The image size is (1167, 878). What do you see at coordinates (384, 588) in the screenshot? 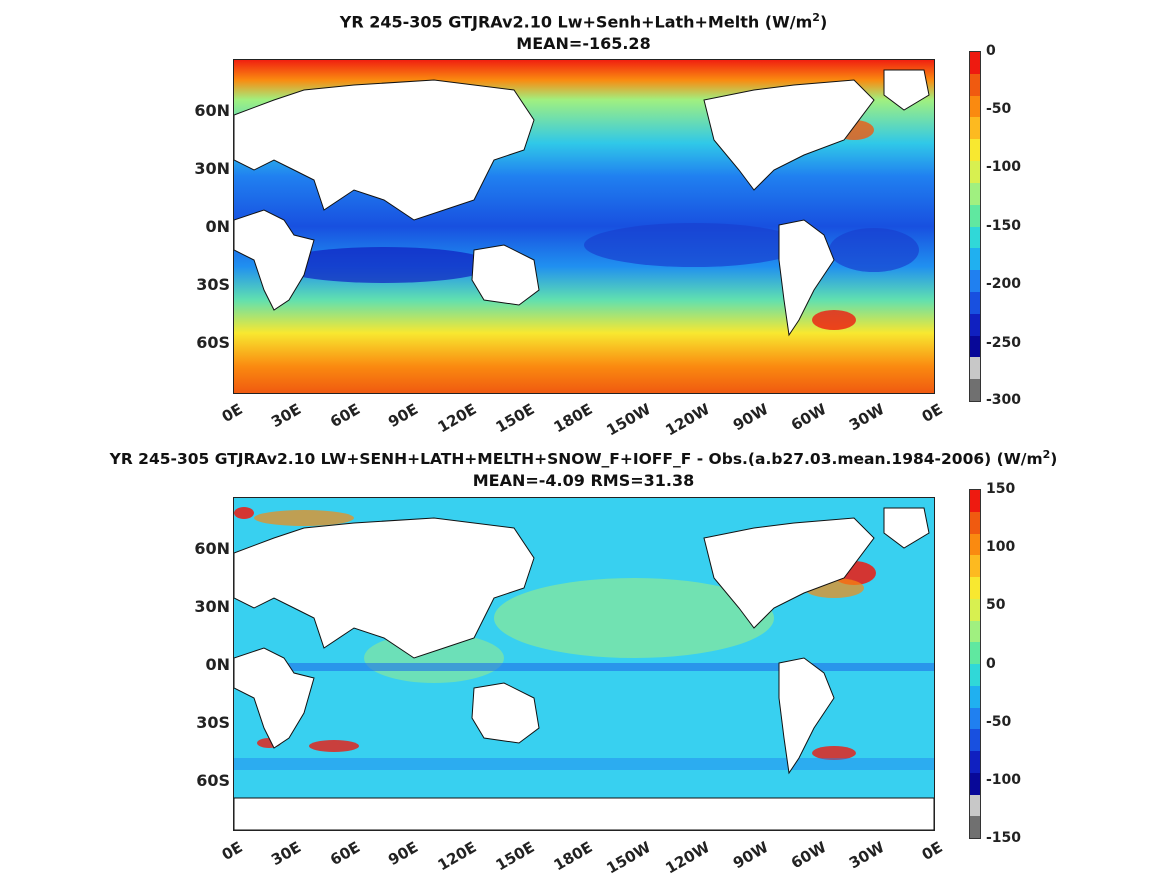
I see `panel2-eurasia` at bounding box center [384, 588].